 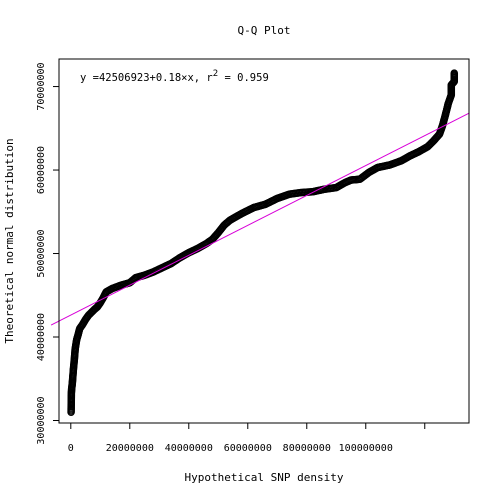 What do you see at coordinates (41, 170) in the screenshot?
I see `y-tick-label: 60000000` at bounding box center [41, 170].